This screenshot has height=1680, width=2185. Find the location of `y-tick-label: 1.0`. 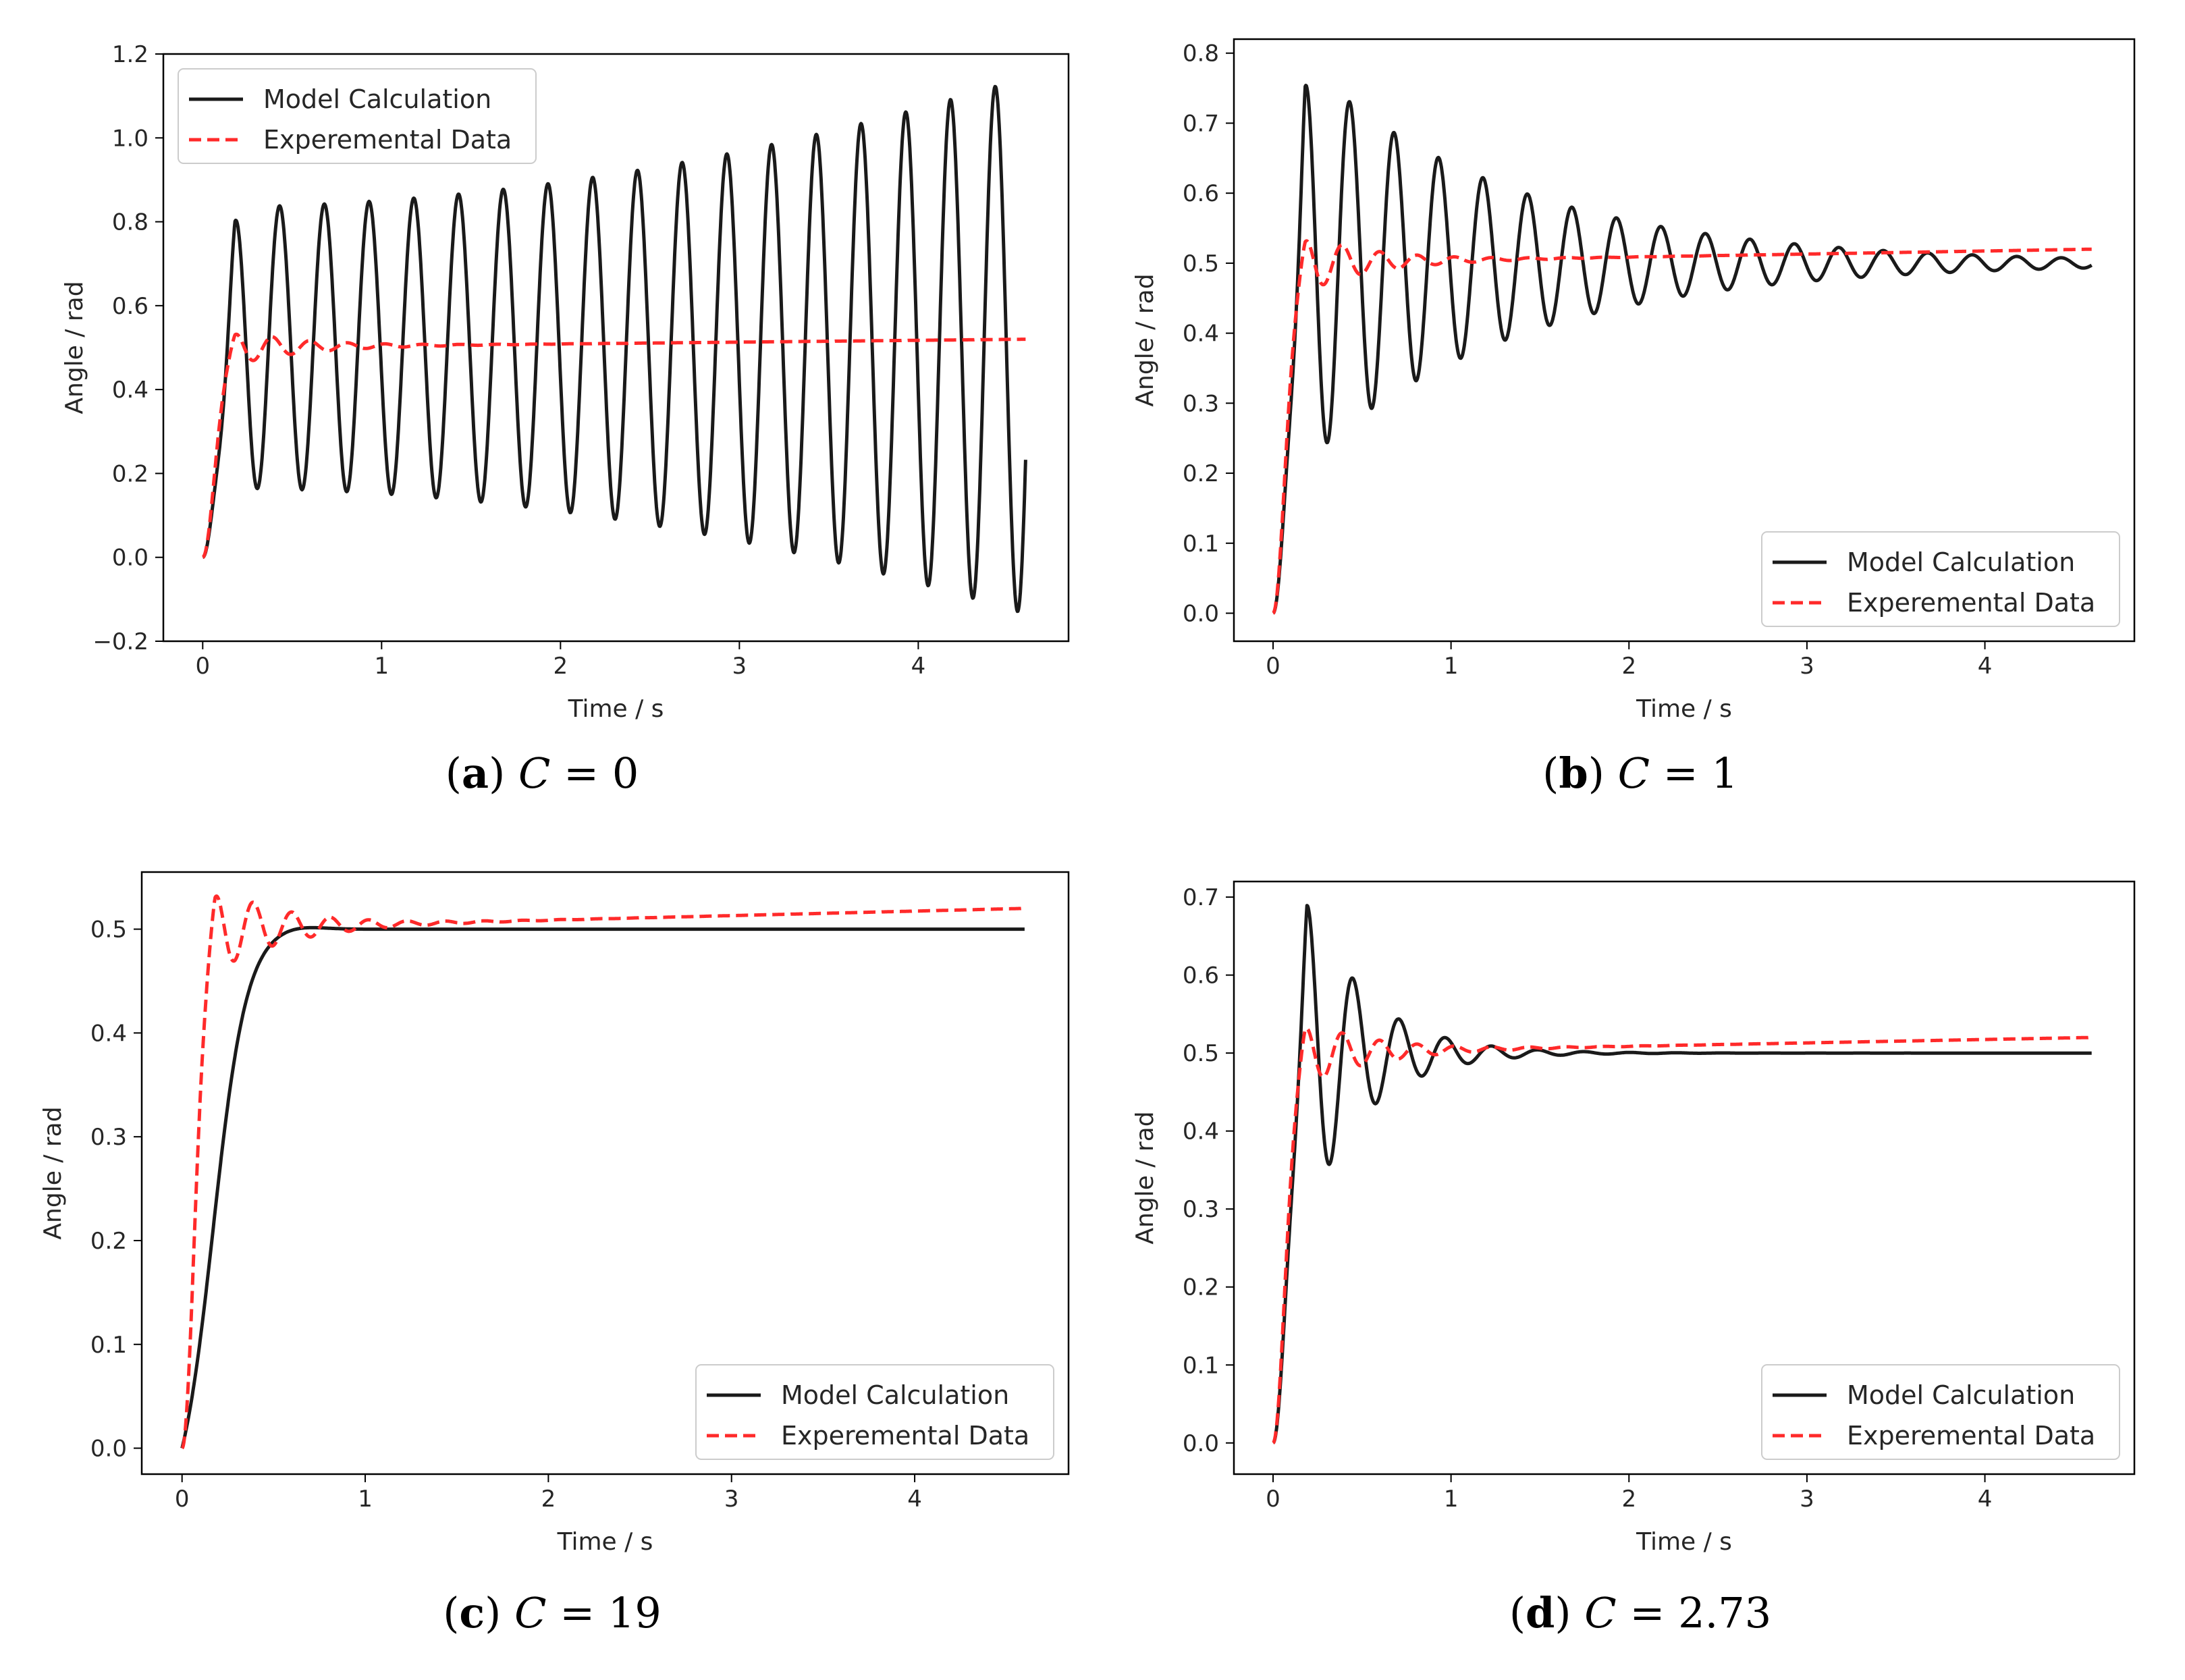

y-tick-label: 1.0 is located at coordinates (130, 139).